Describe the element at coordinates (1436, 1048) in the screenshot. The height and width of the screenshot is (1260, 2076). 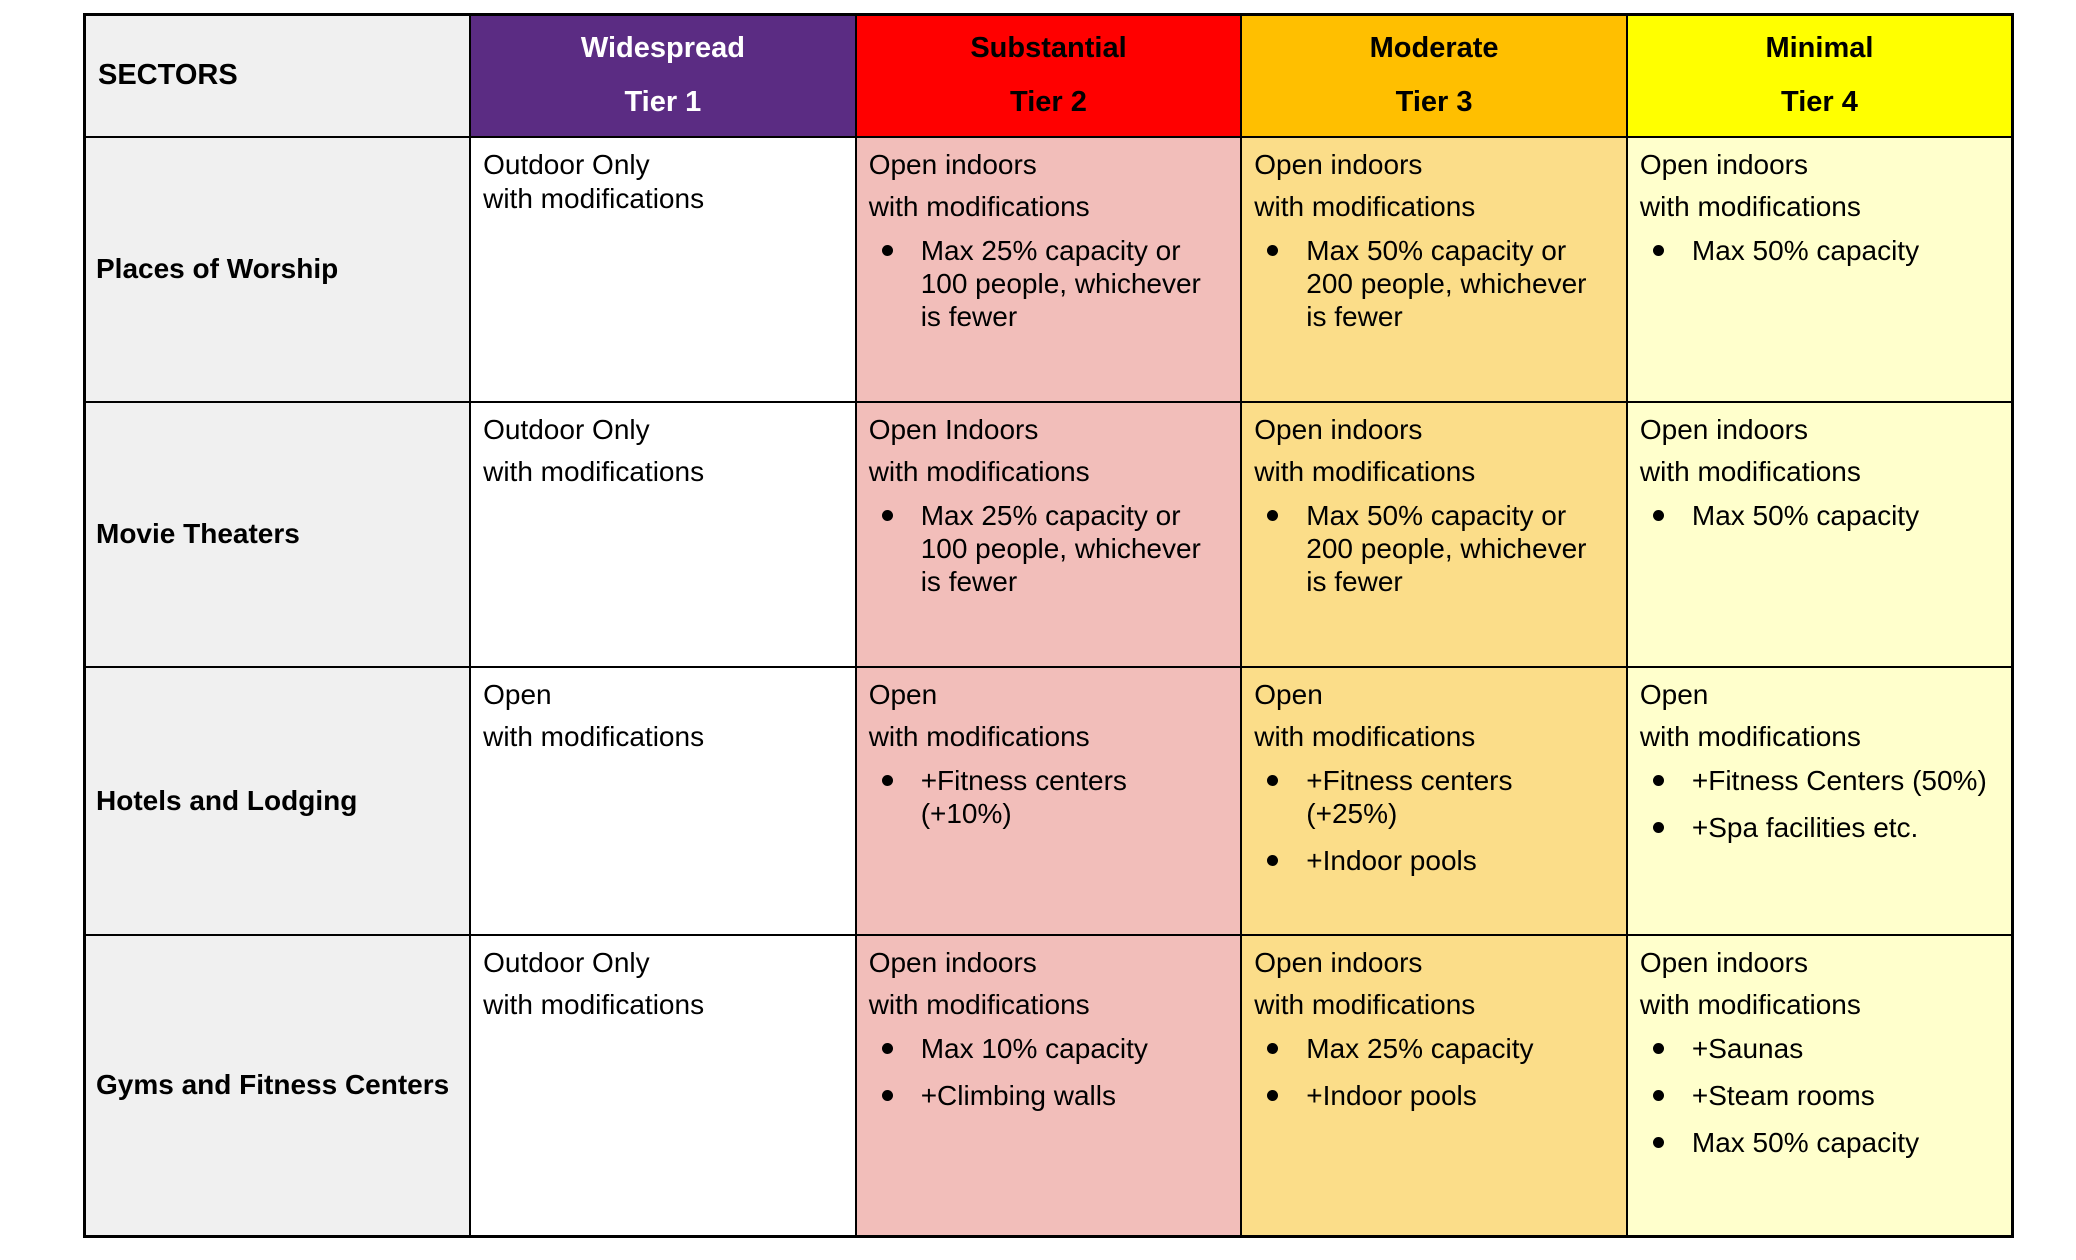
I see `bullet-item: Max 25% capacity` at that location.